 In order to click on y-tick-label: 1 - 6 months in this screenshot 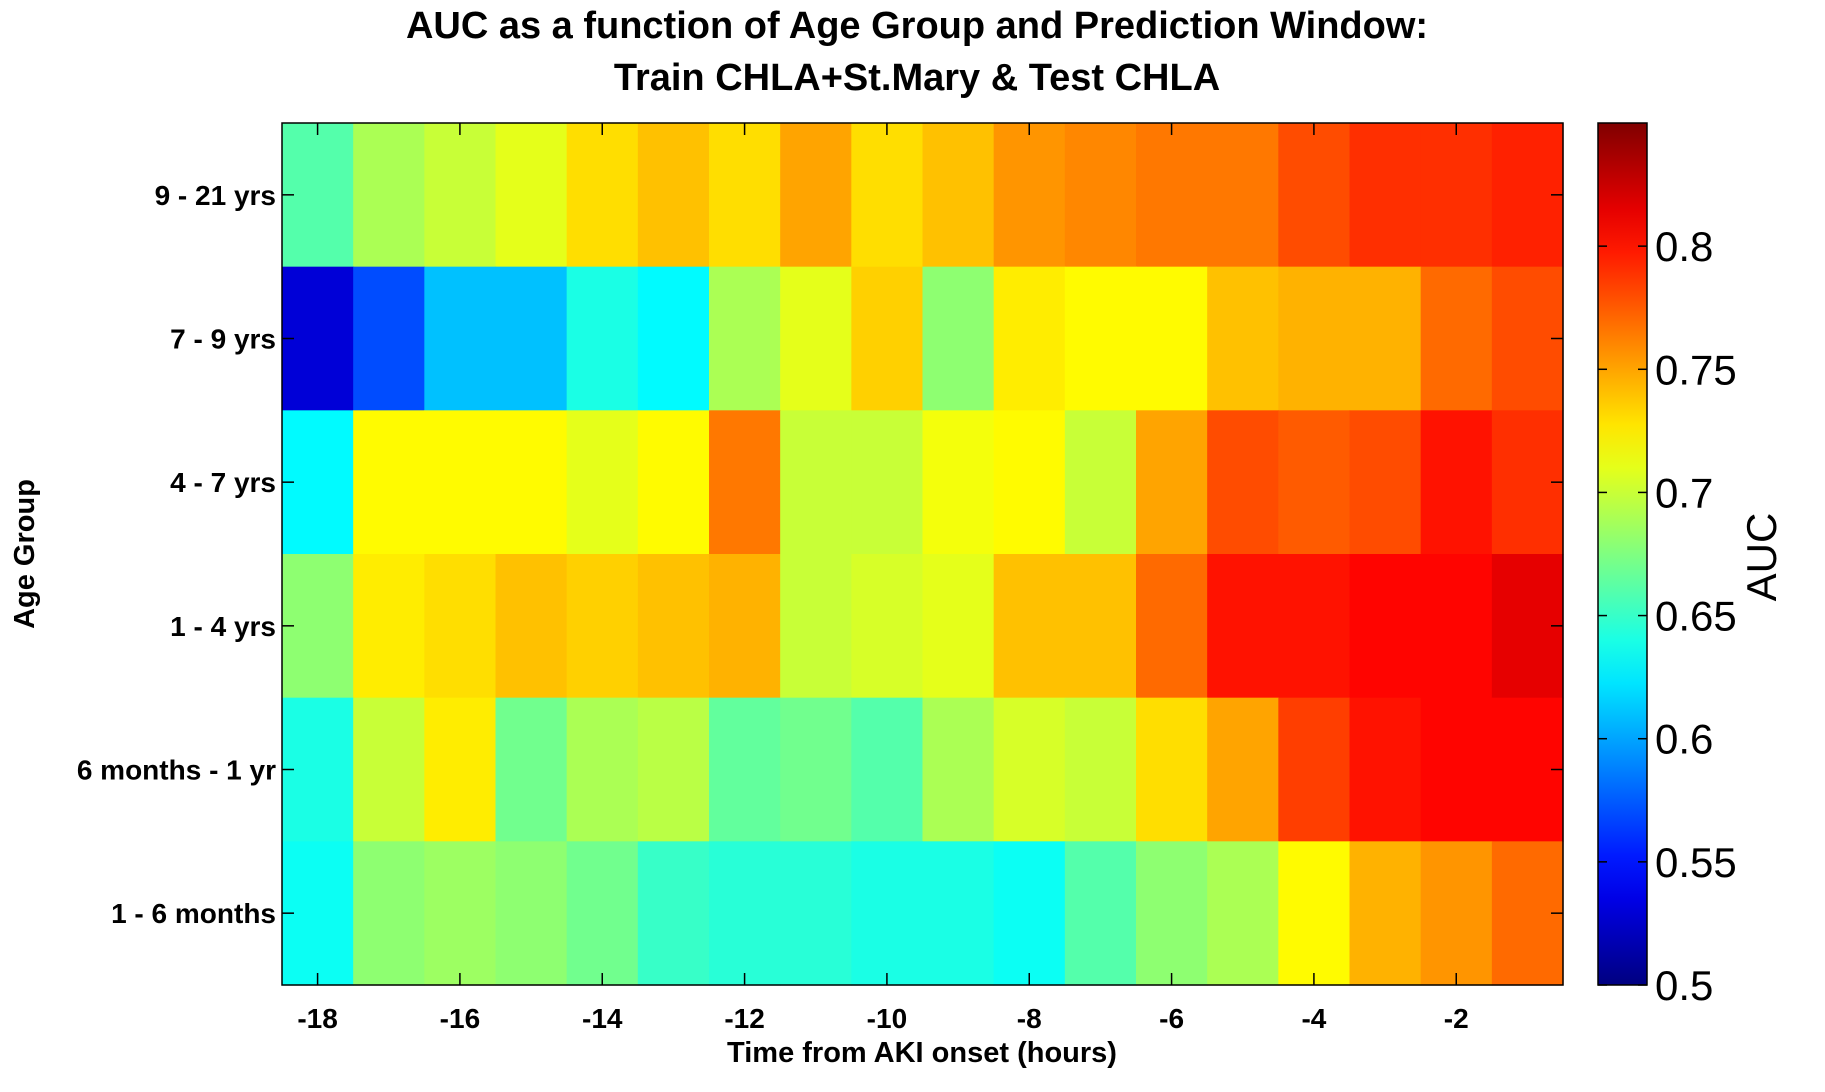, I will do `click(193, 913)`.